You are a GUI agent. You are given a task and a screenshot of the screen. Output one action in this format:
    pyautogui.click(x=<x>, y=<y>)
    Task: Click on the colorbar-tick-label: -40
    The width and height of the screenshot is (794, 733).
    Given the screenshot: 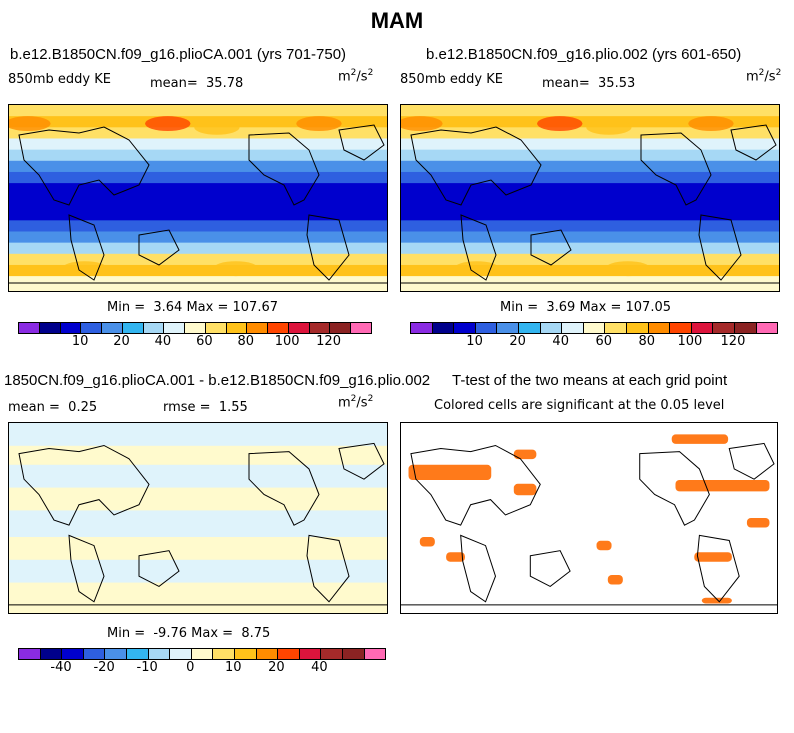 What is the action you would take?
    pyautogui.click(x=61, y=667)
    